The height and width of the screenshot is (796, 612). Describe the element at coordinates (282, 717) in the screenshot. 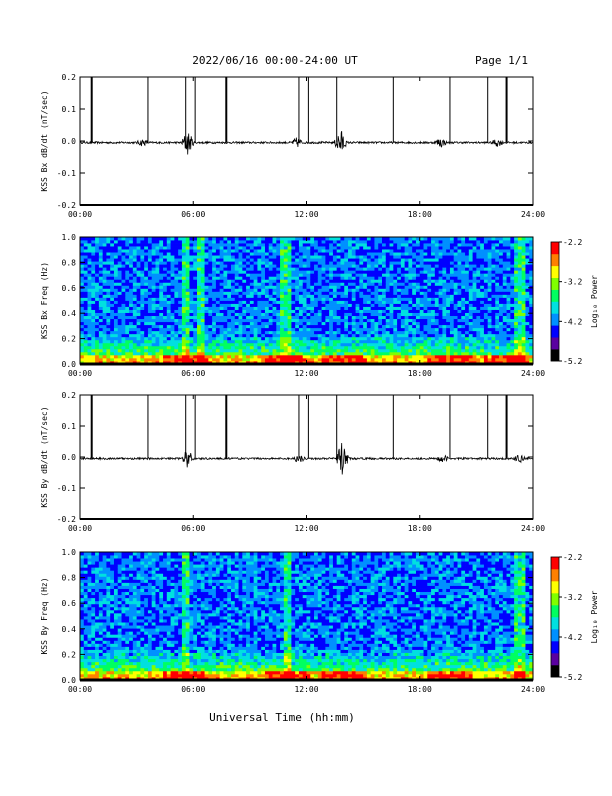

I see `x-axis-title: Universal Time (hh:mm)` at that location.